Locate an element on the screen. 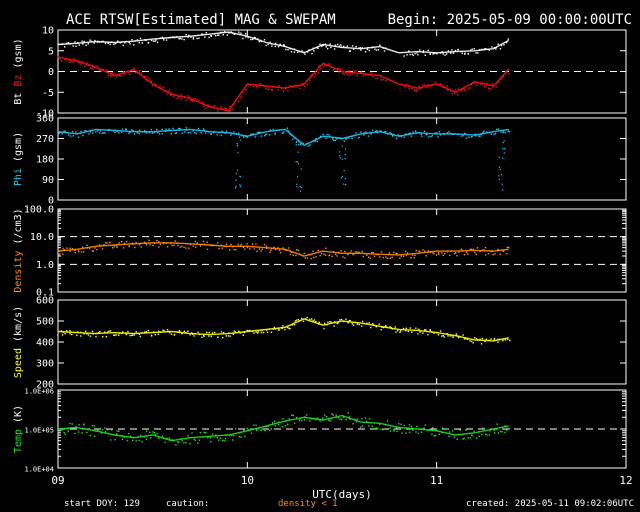  series-density is located at coordinates (283, 249).